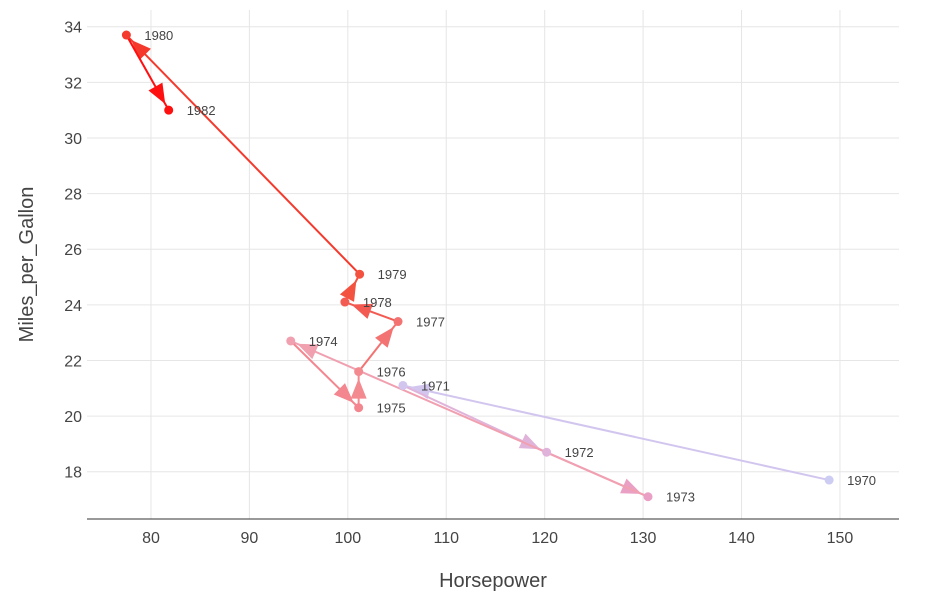 This screenshot has height=595, width=925. Describe the element at coordinates (544, 538) in the screenshot. I see `x-tick-label: 120` at that location.